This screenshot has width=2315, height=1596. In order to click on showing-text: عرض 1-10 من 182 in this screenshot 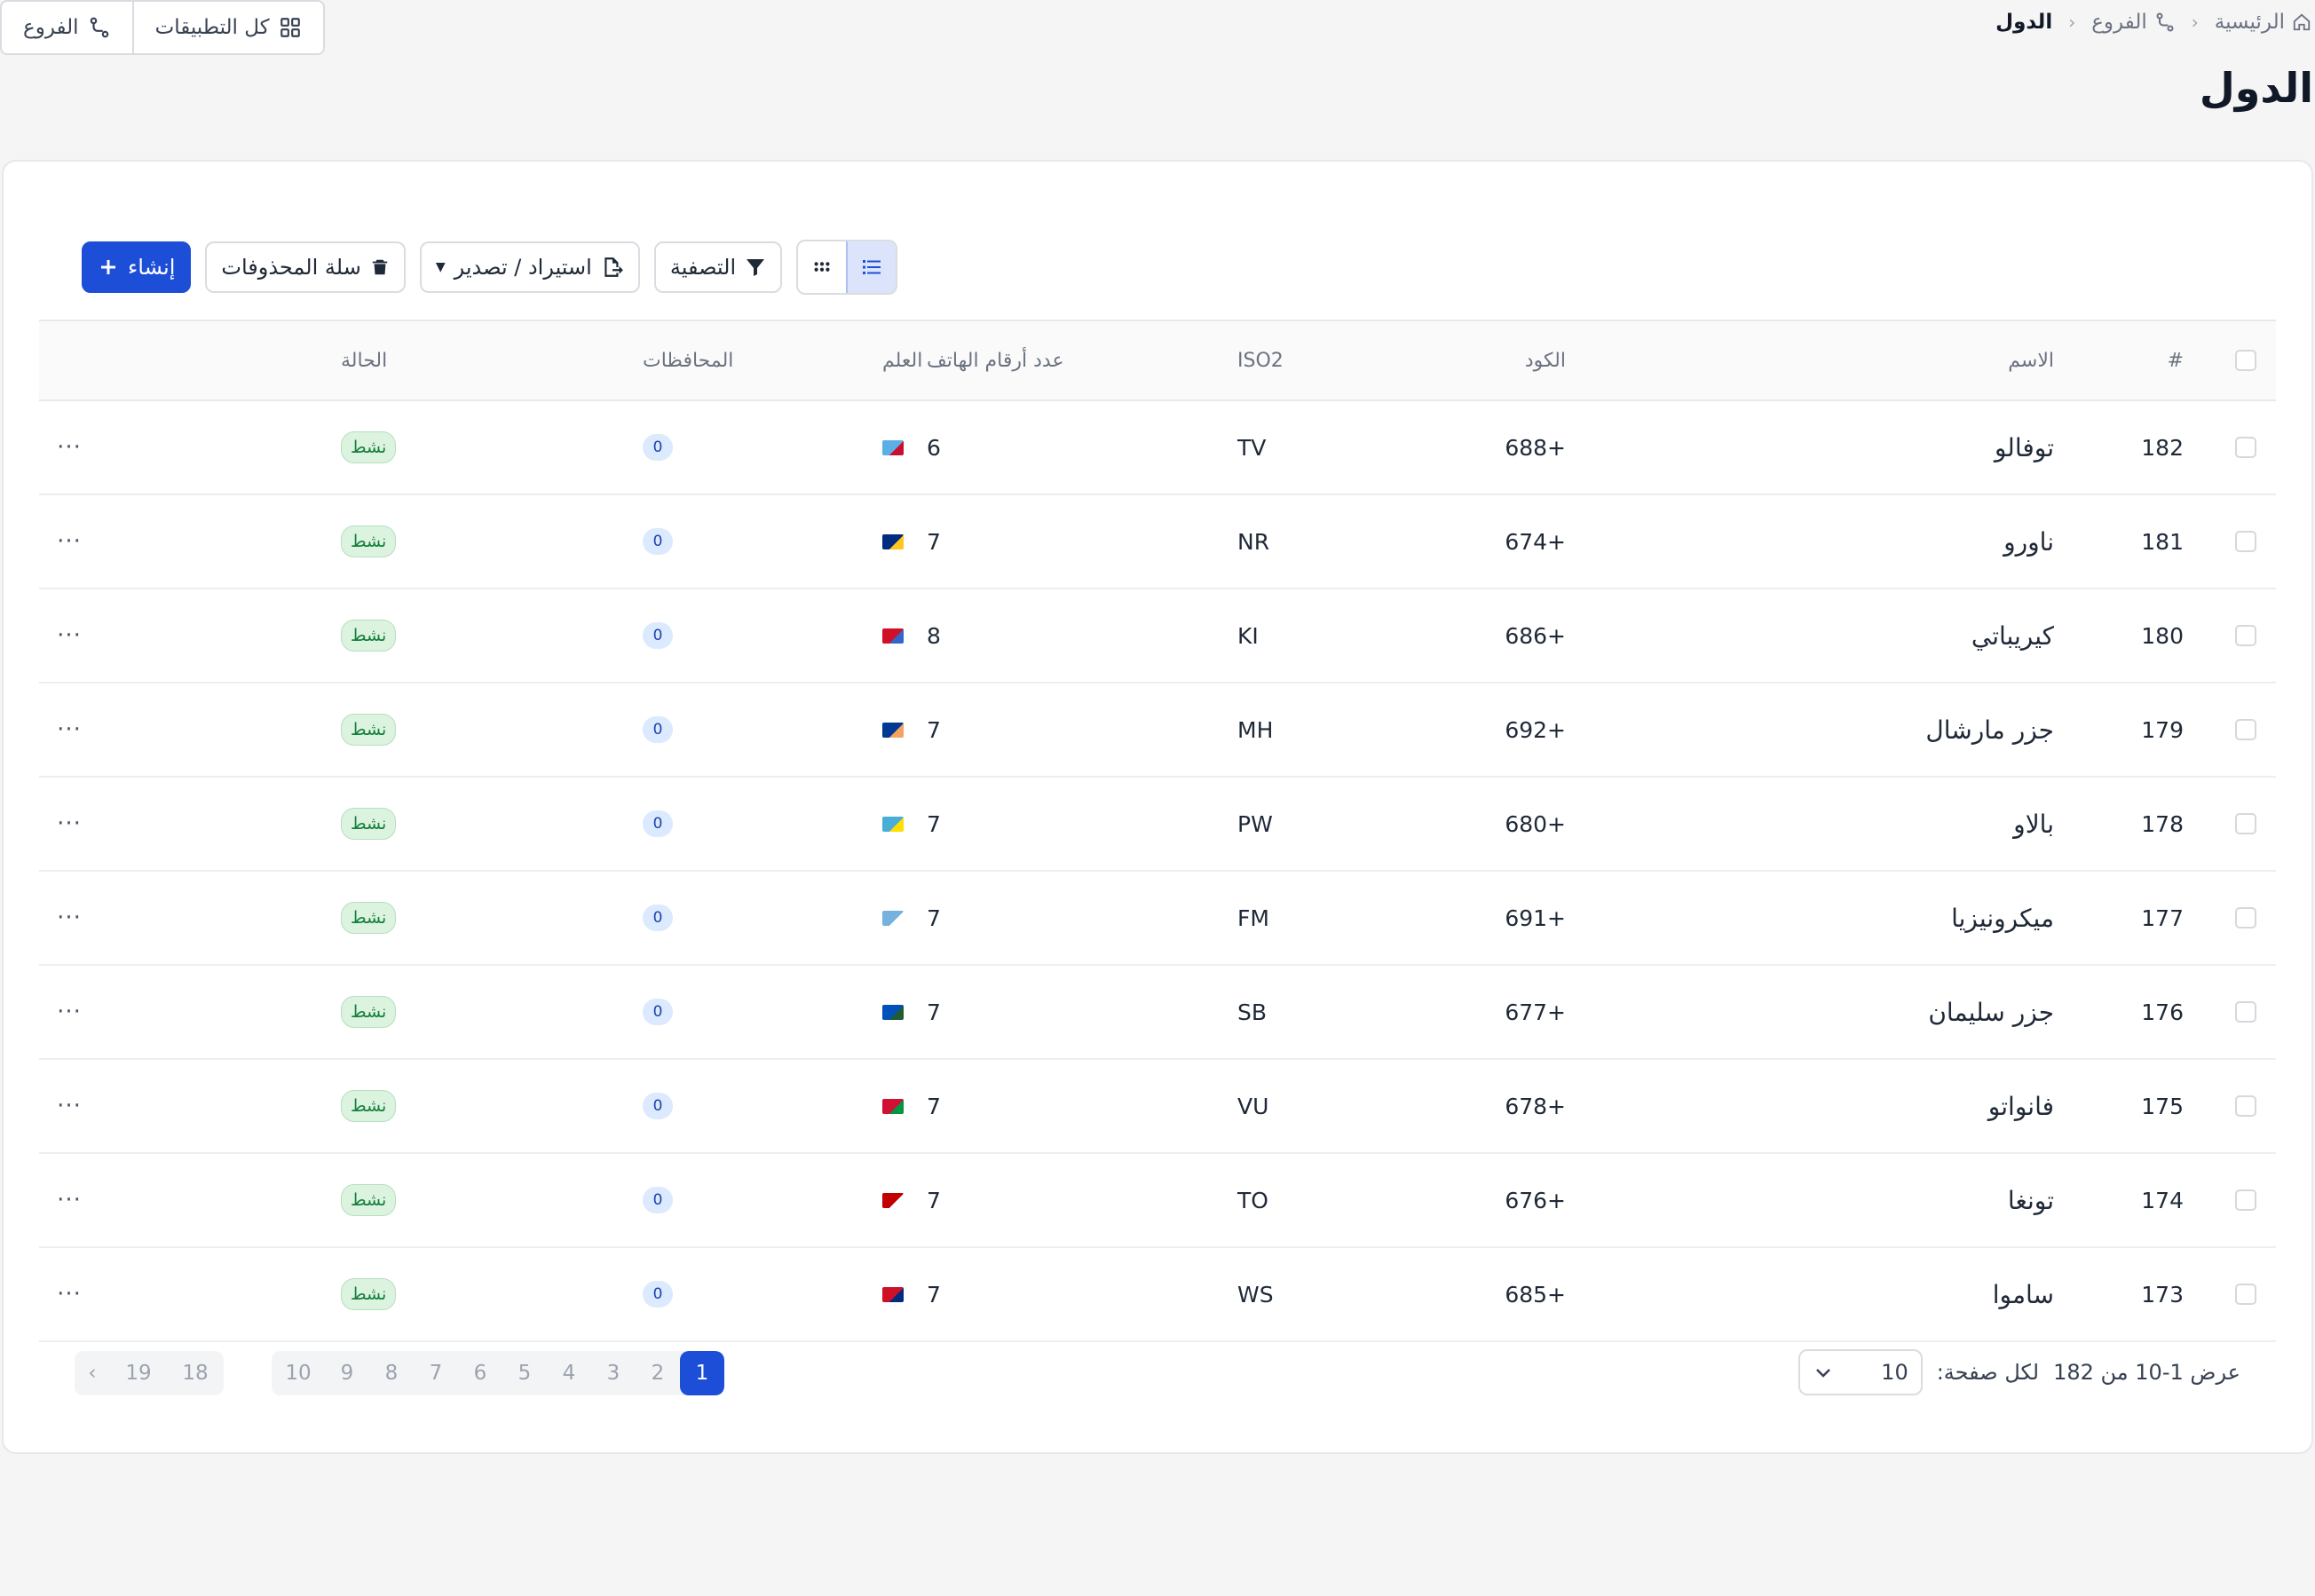, I will do `click(2146, 1372)`.